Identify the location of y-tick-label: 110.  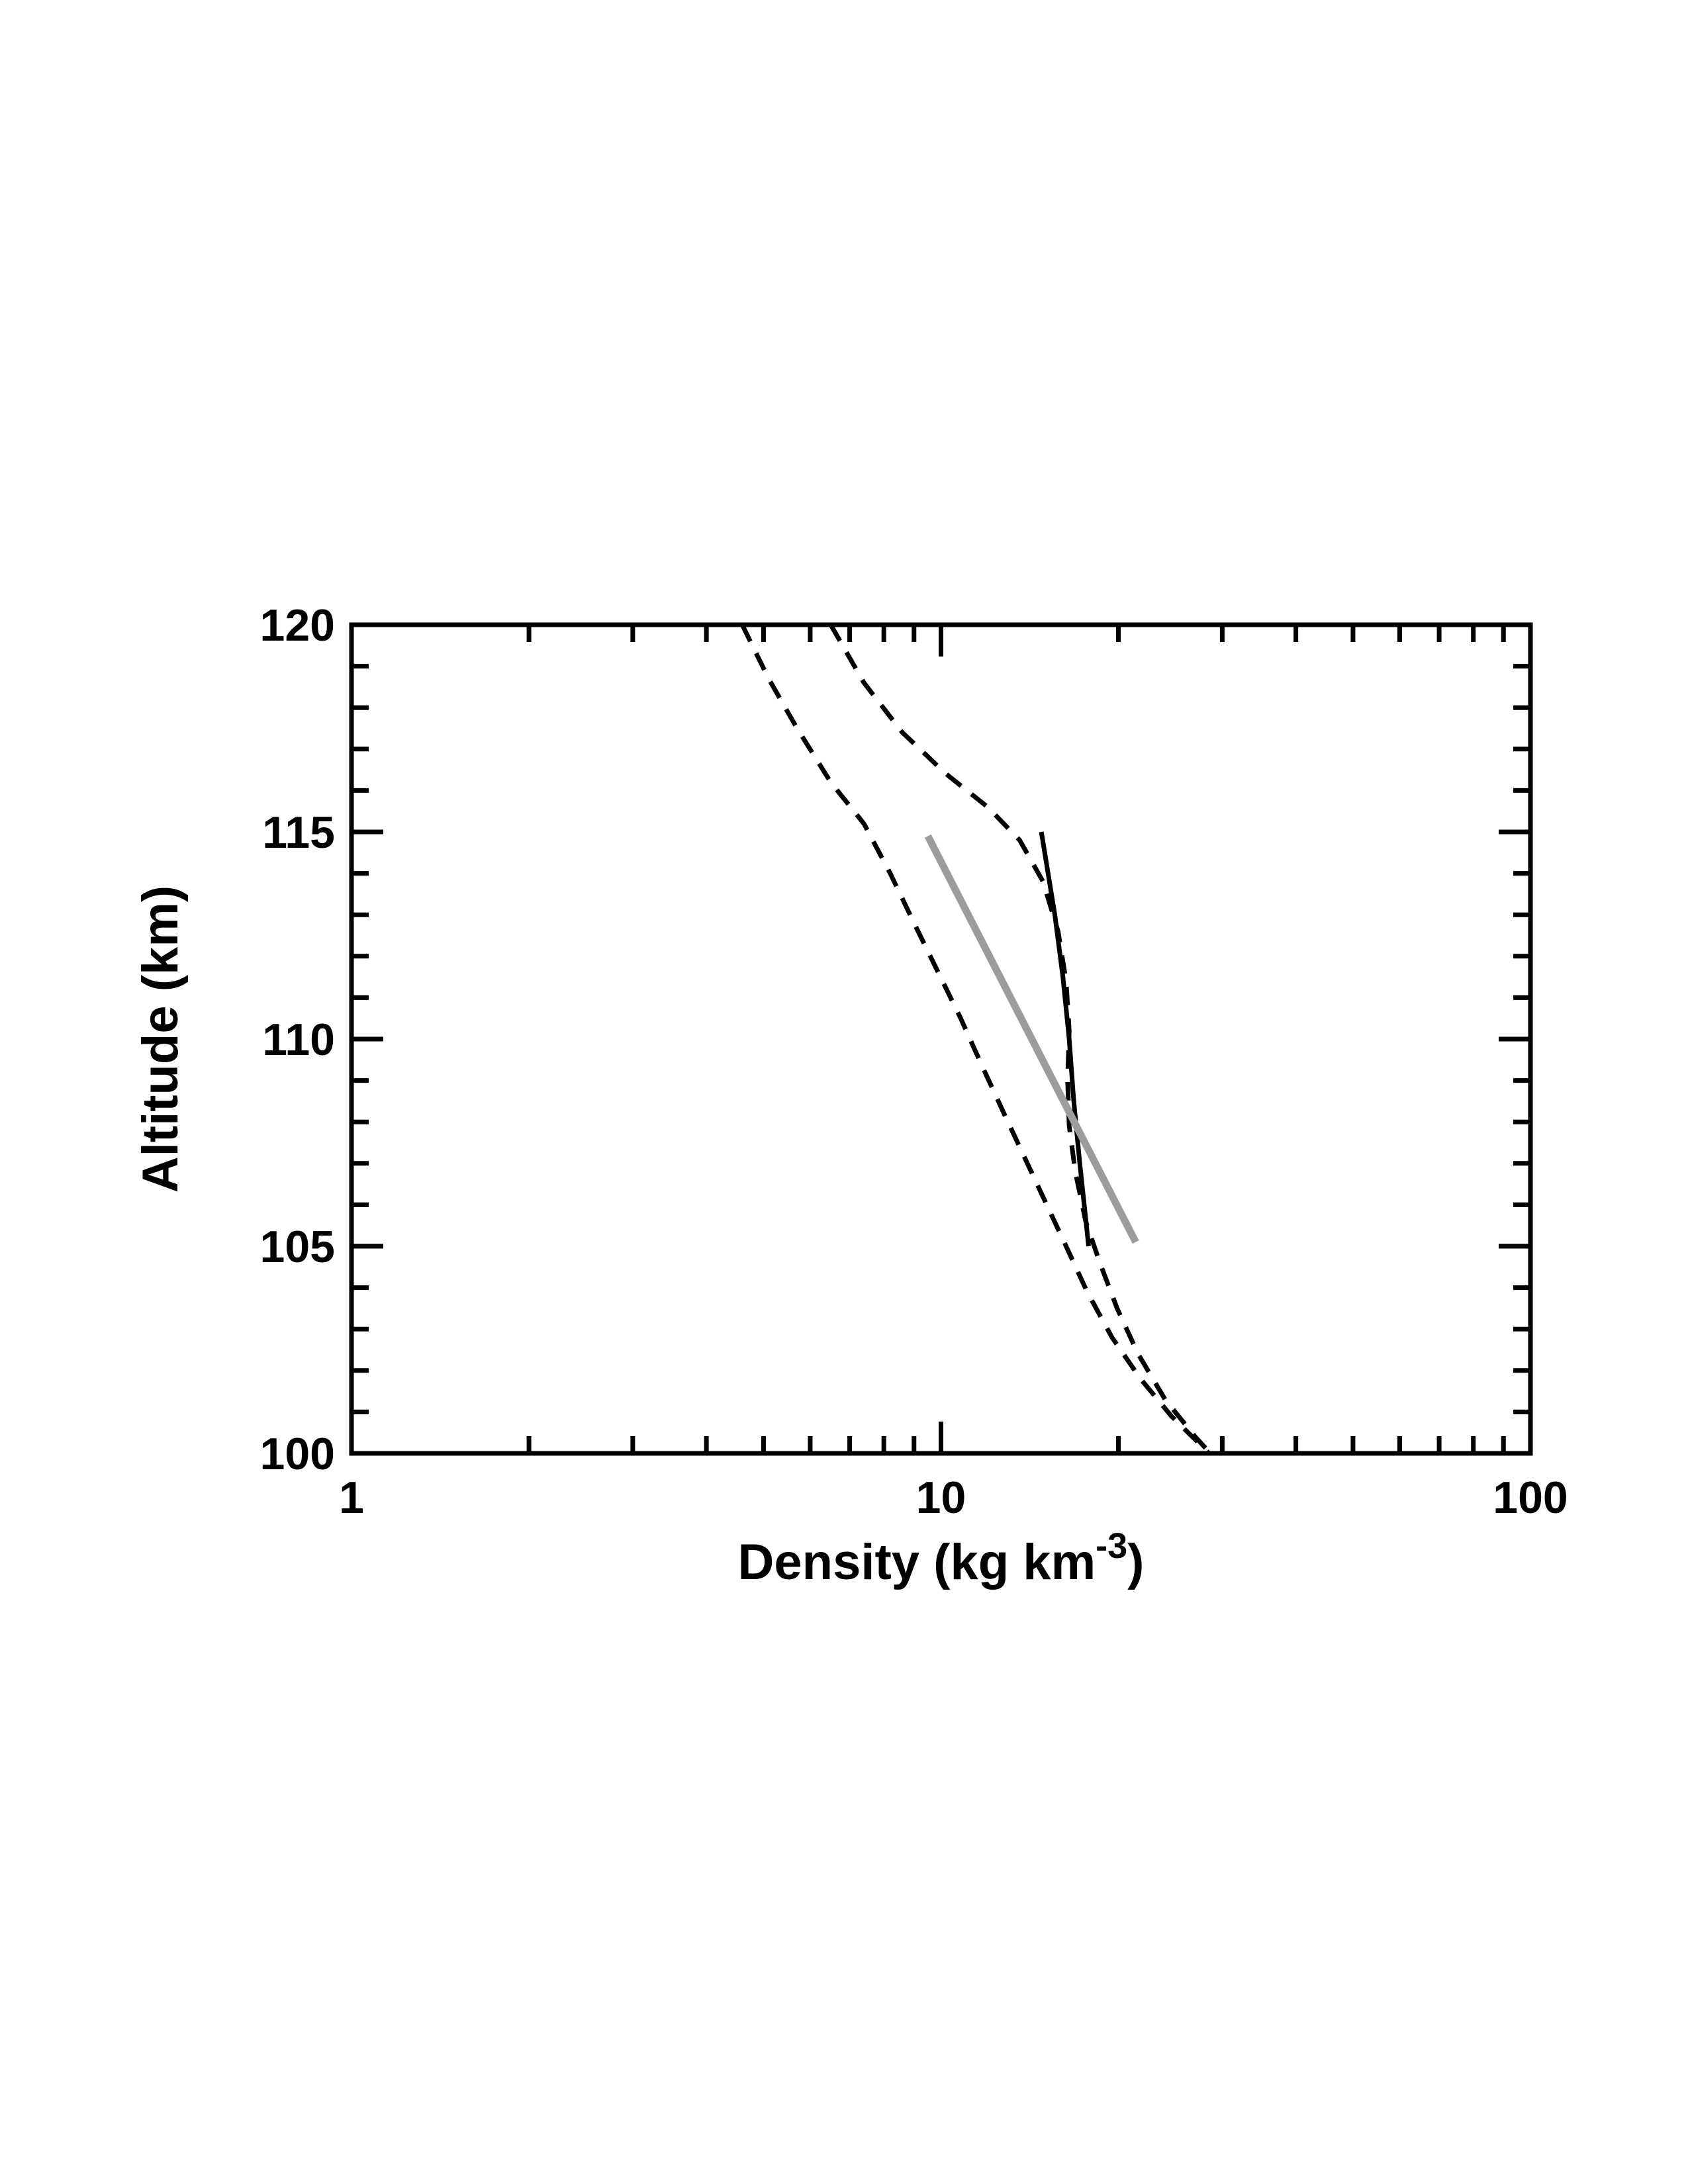
(298, 1040).